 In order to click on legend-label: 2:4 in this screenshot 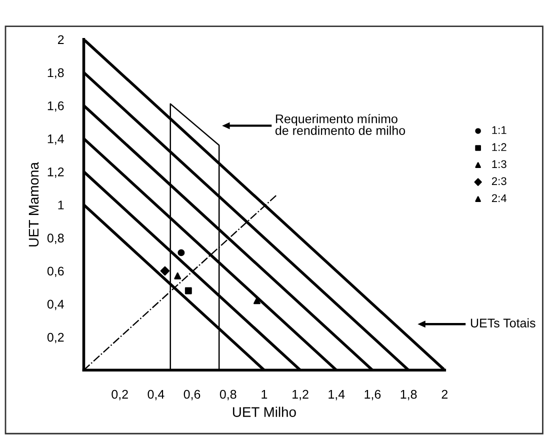, I will do `click(499, 198)`.